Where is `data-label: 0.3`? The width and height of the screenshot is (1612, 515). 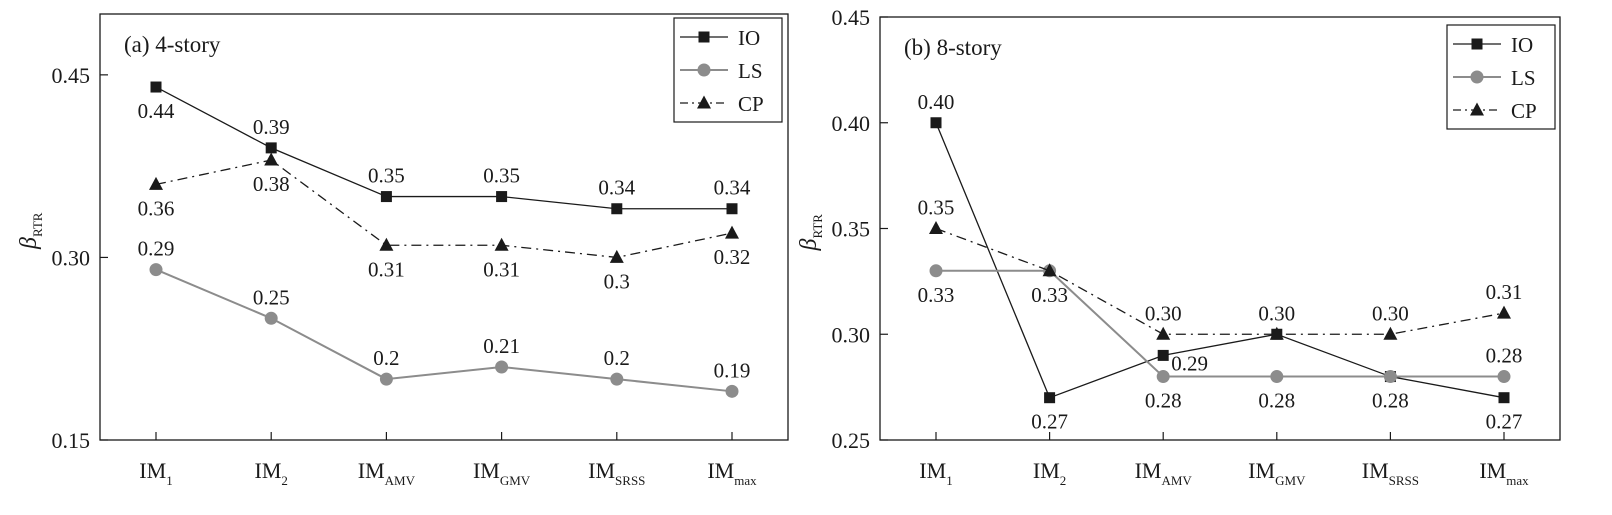 data-label: 0.3 is located at coordinates (617, 281).